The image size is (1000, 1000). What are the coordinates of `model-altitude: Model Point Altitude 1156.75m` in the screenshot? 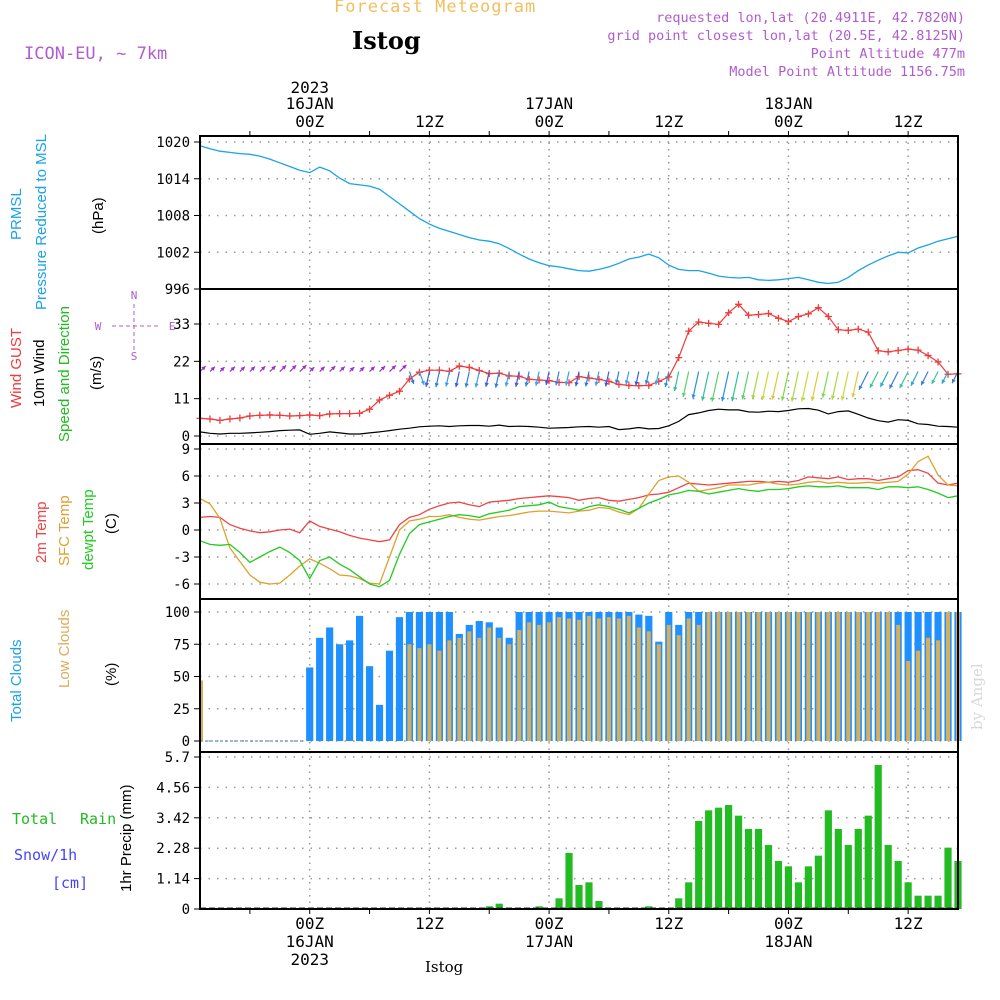 It's located at (847, 72).